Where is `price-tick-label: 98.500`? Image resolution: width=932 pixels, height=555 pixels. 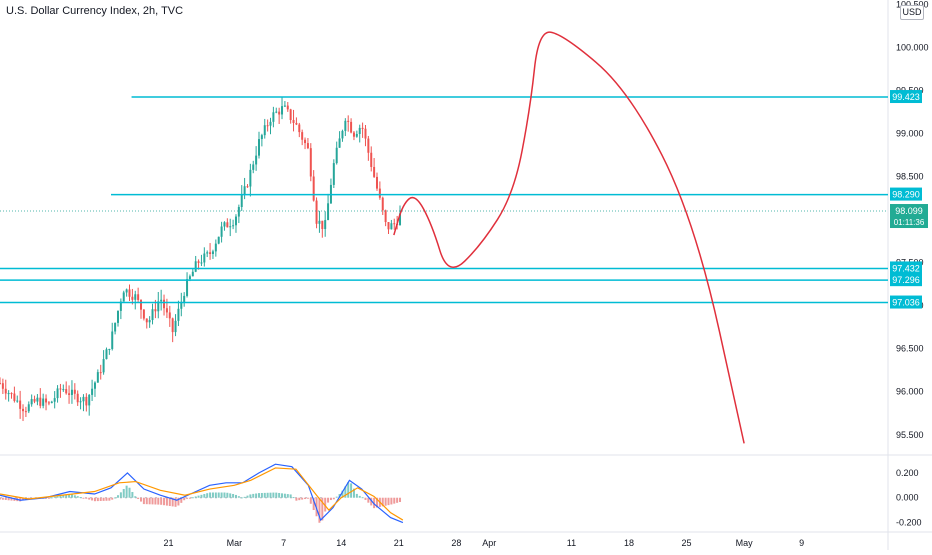
price-tick-label: 98.500 is located at coordinates (910, 176).